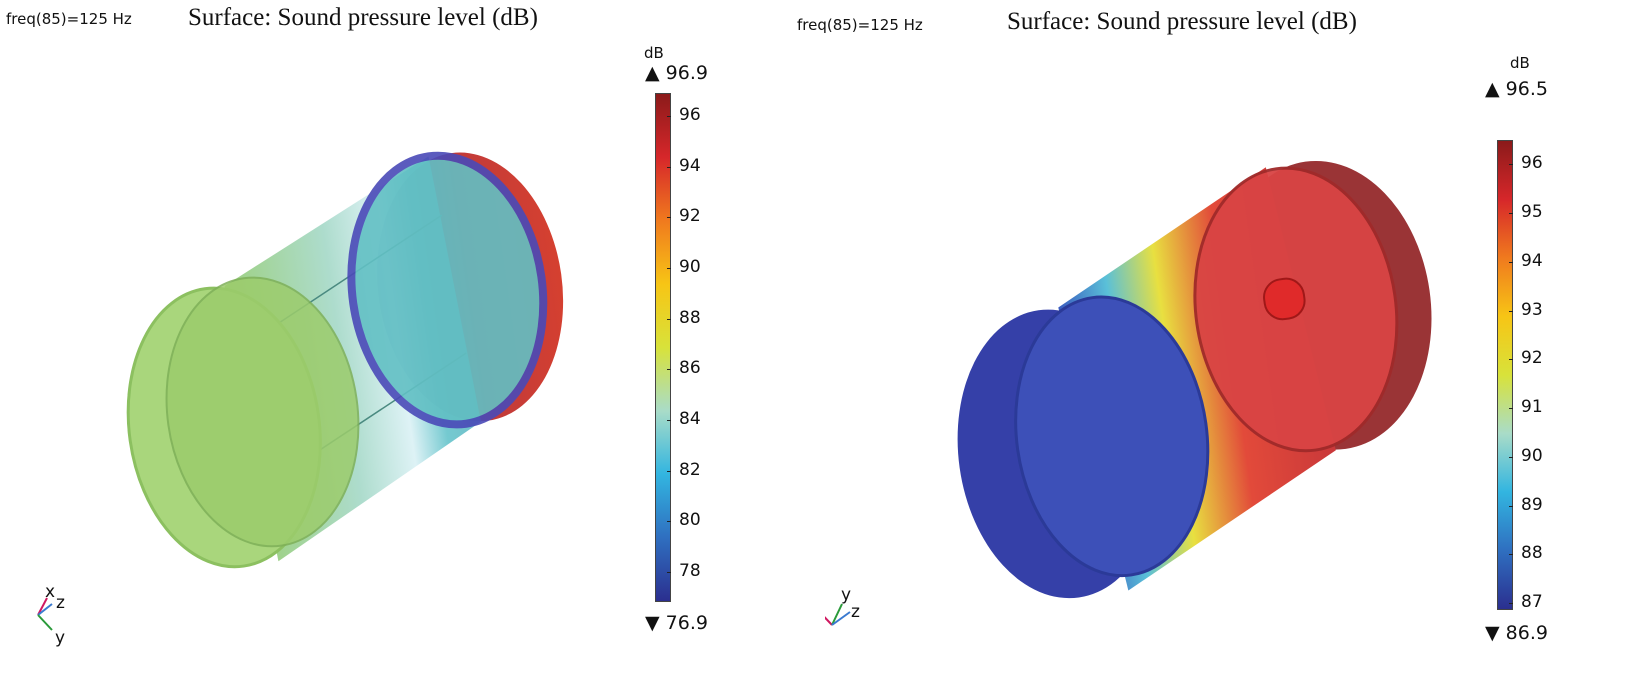 This screenshot has width=1650, height=687. Describe the element at coordinates (690, 571) in the screenshot. I see `colorbar-tick-label: 78` at that location.